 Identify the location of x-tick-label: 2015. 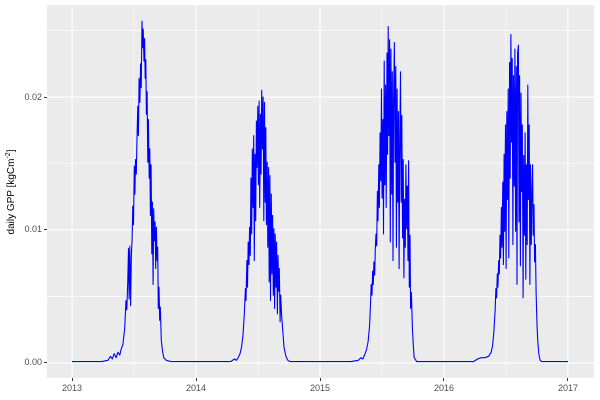
(320, 388).